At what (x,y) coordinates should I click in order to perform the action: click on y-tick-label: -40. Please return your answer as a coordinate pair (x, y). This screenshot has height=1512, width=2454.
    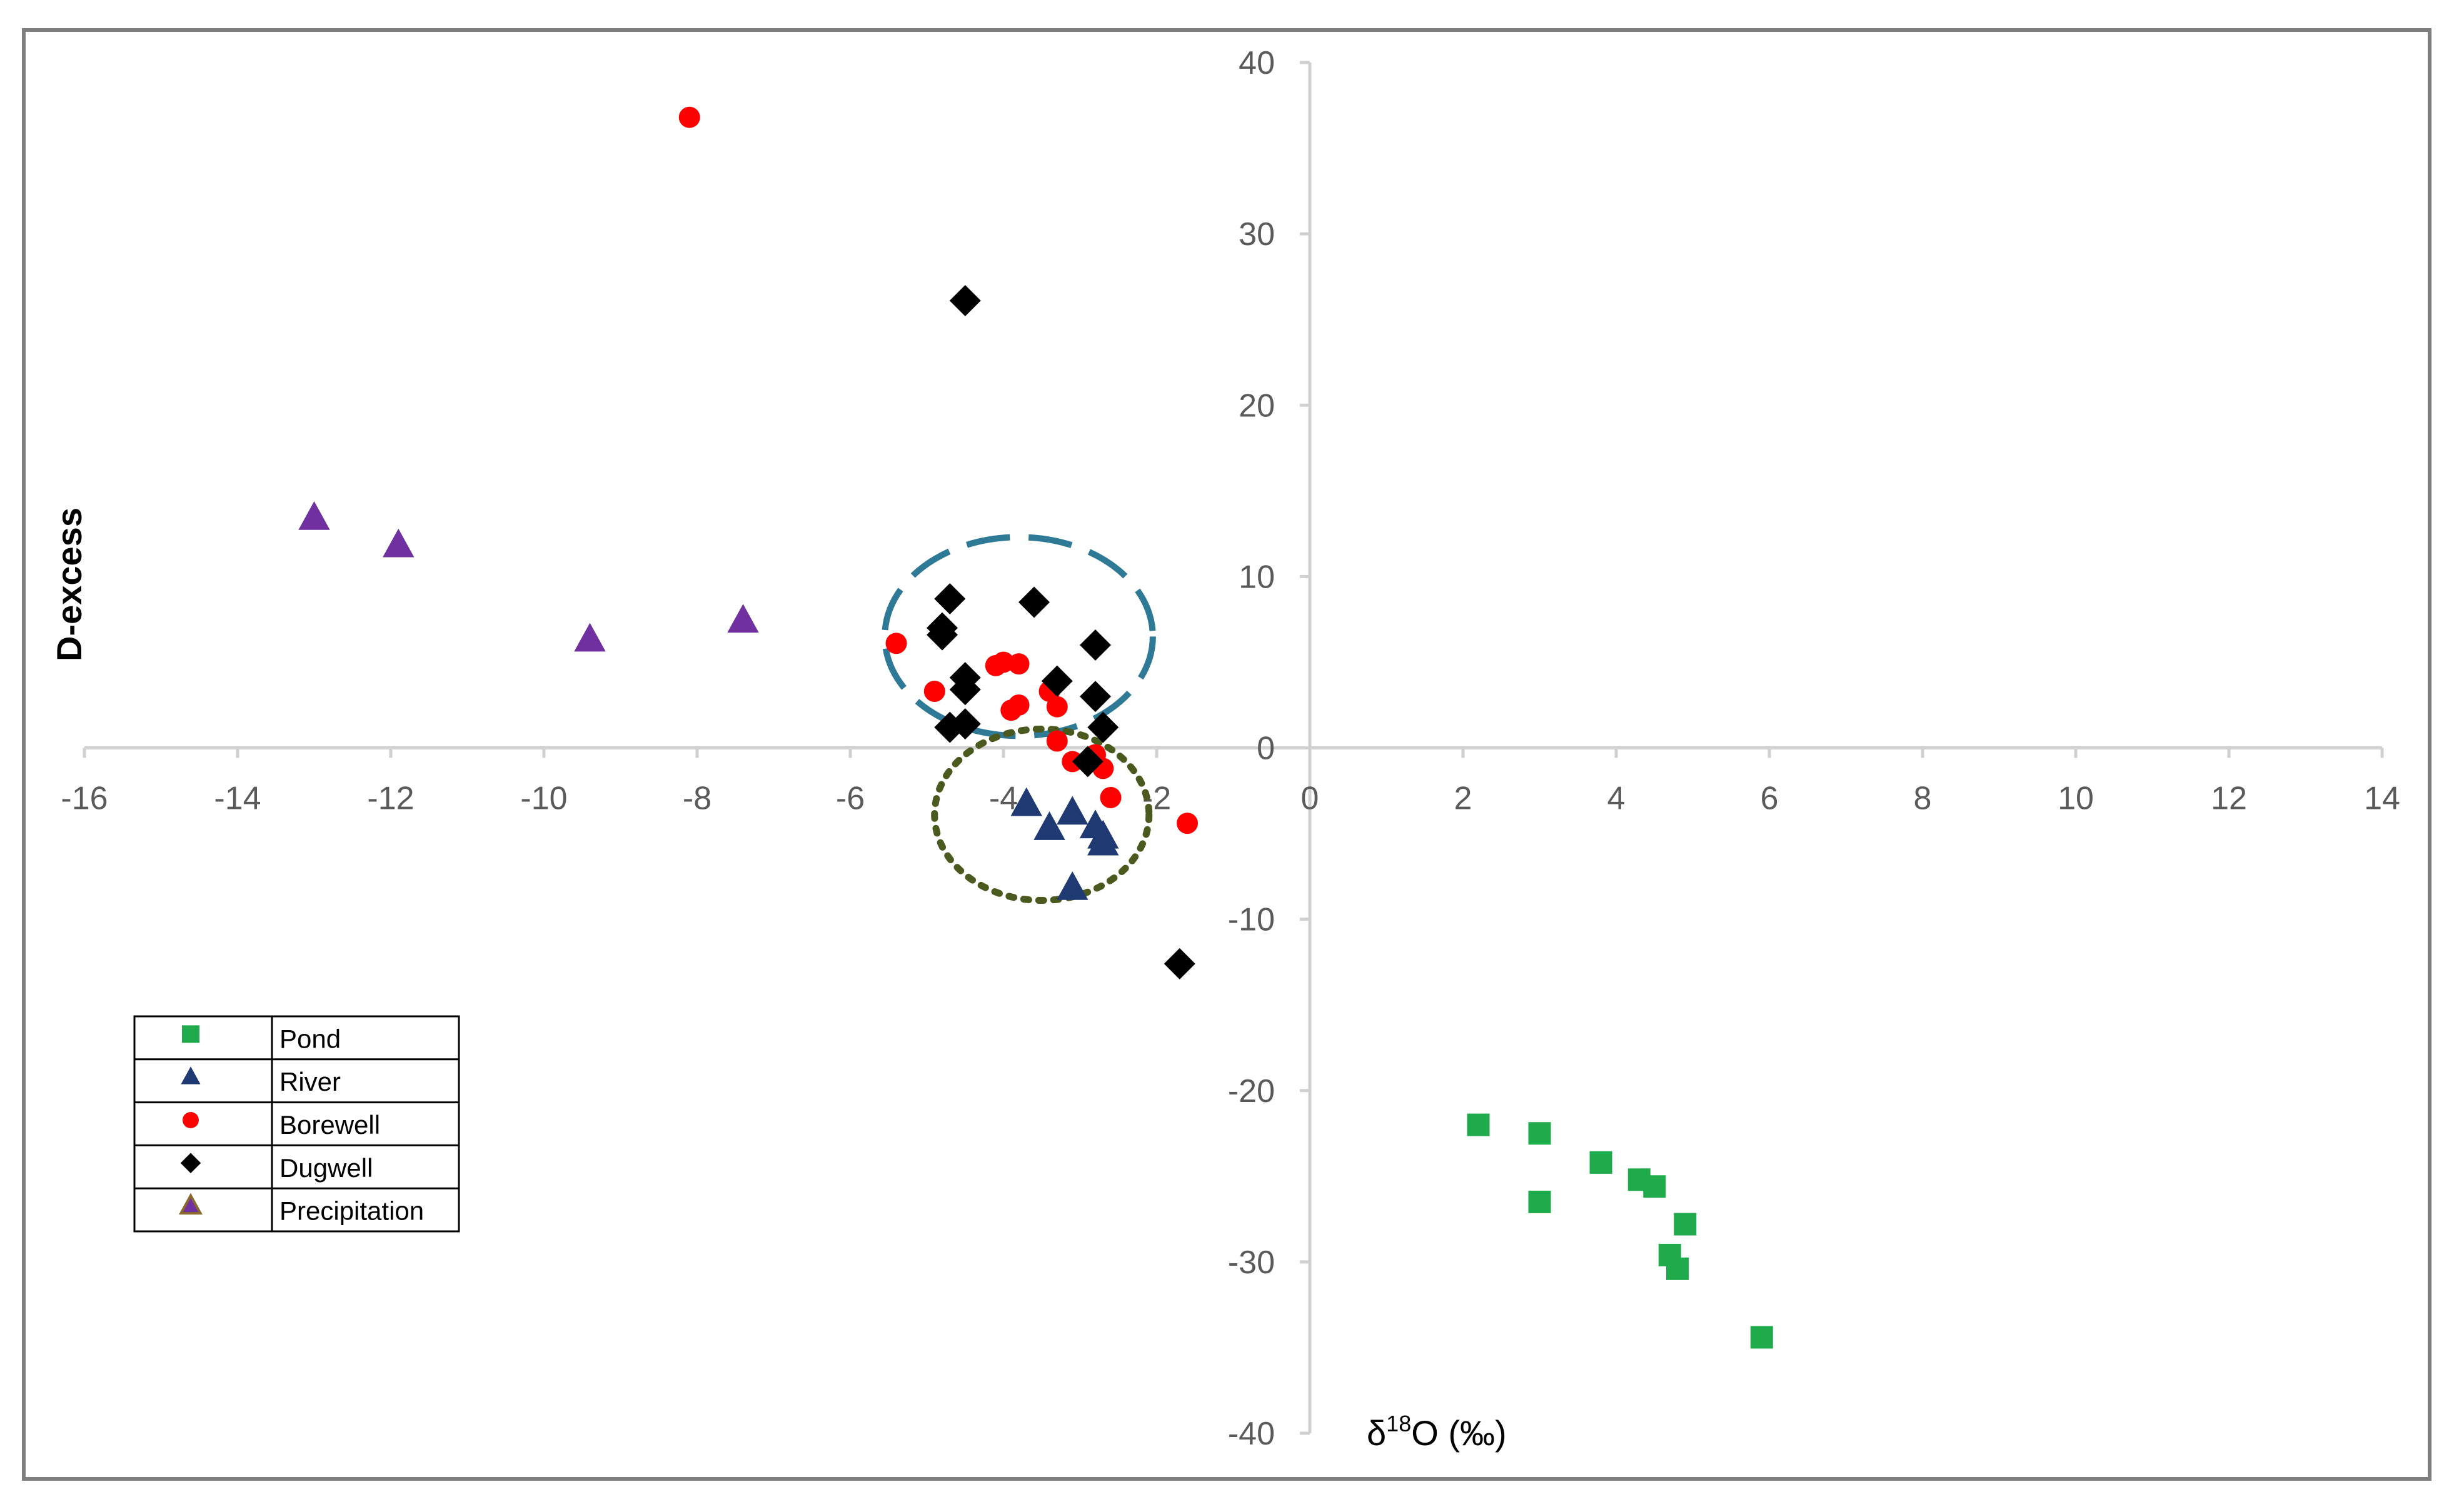
    Looking at the image, I should click on (1251, 1434).